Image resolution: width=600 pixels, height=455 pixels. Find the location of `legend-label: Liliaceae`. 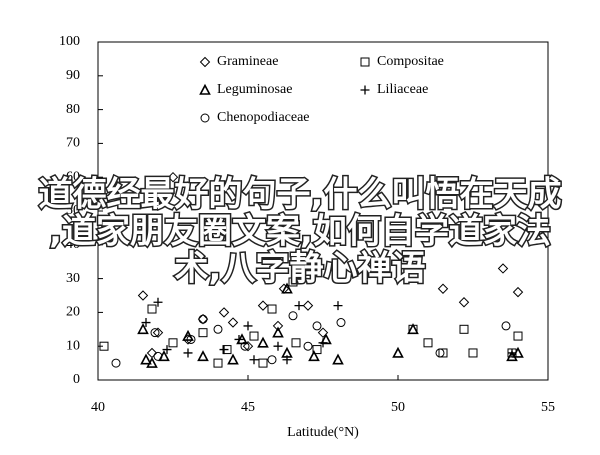

legend-label: Liliaceae is located at coordinates (402, 89).